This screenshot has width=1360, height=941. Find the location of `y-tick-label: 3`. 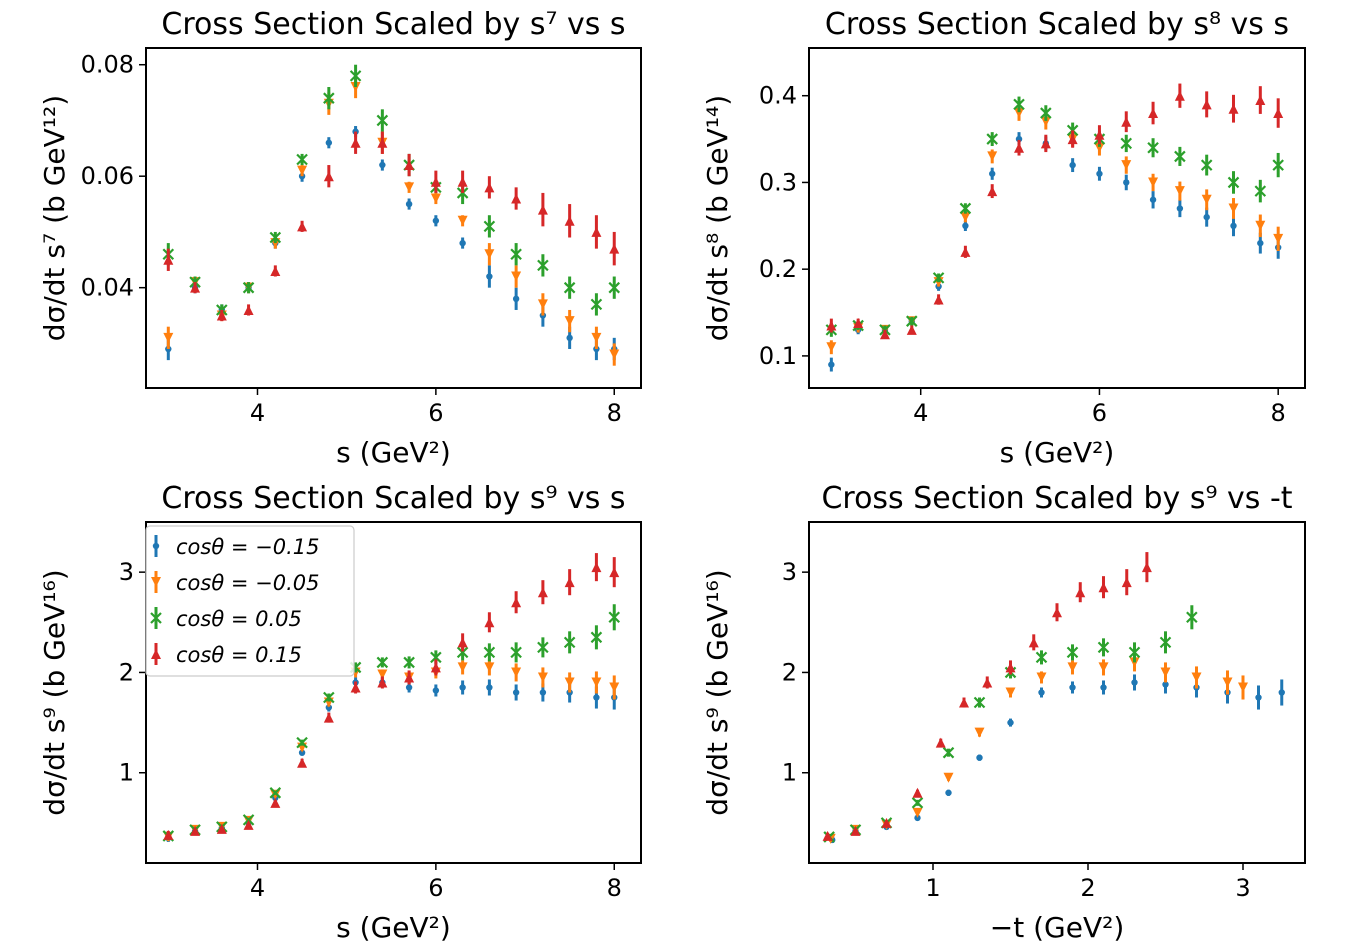

y-tick-label: 3 is located at coordinates (789, 572).